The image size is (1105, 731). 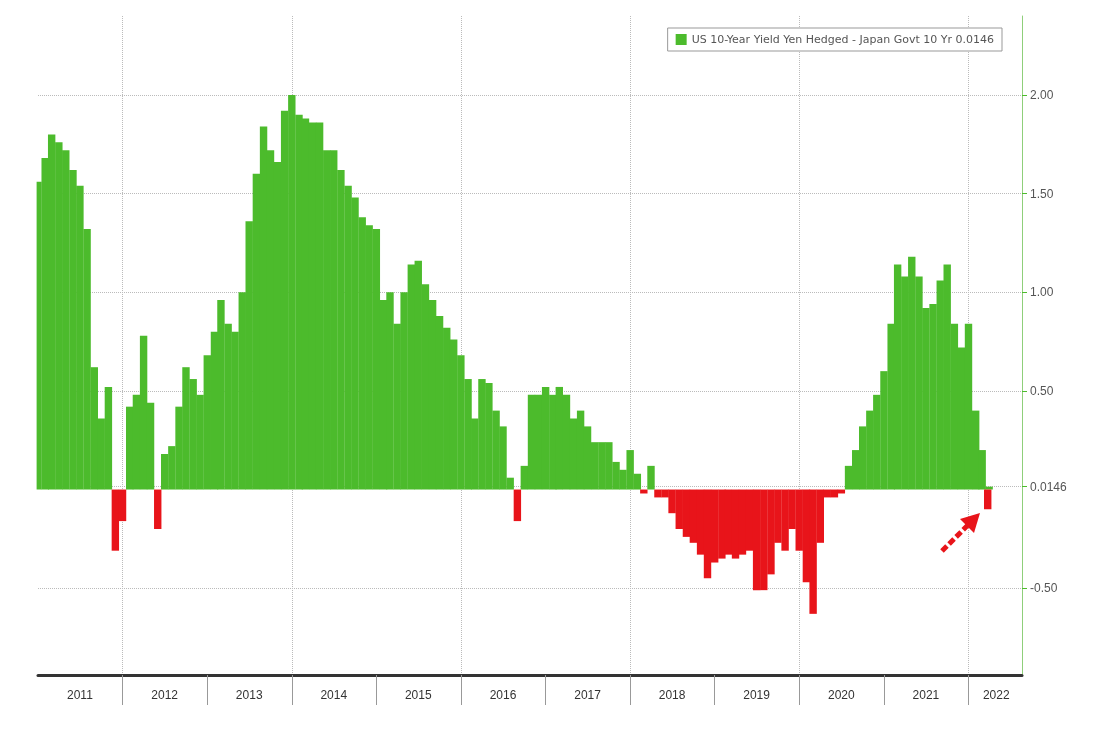 What do you see at coordinates (503, 695) in the screenshot?
I see `x-tick-label: 2016` at bounding box center [503, 695].